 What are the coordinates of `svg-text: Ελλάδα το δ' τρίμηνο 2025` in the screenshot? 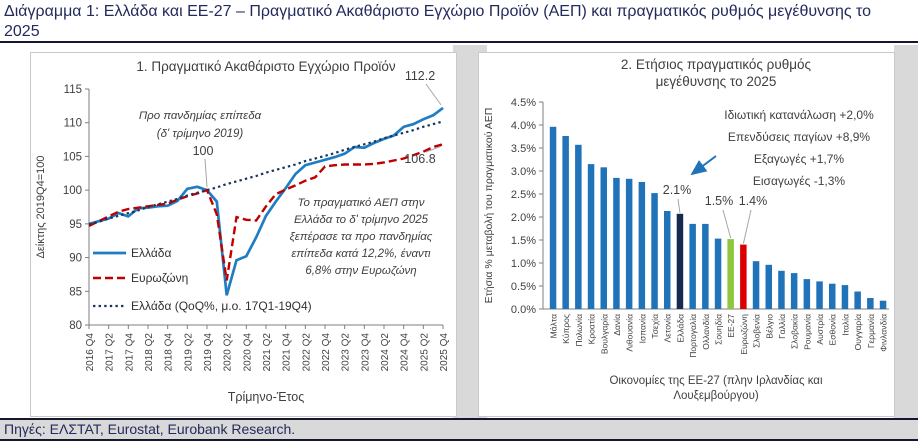 It's located at (361, 220).